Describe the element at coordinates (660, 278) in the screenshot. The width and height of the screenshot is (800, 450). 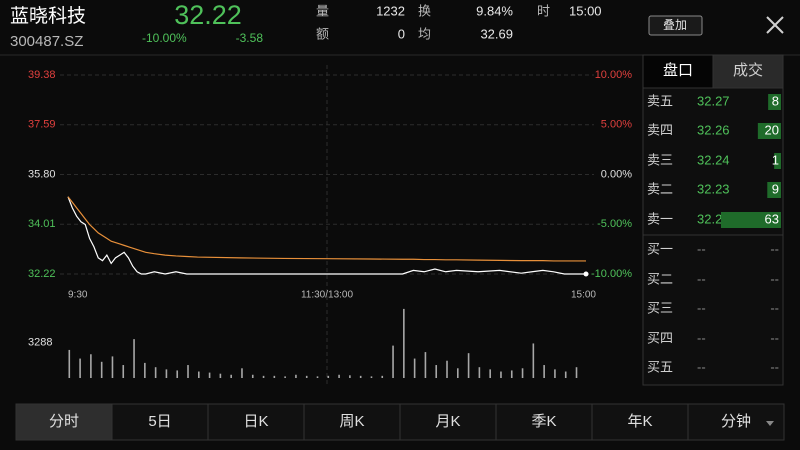
I see `order-label: 买二` at that location.